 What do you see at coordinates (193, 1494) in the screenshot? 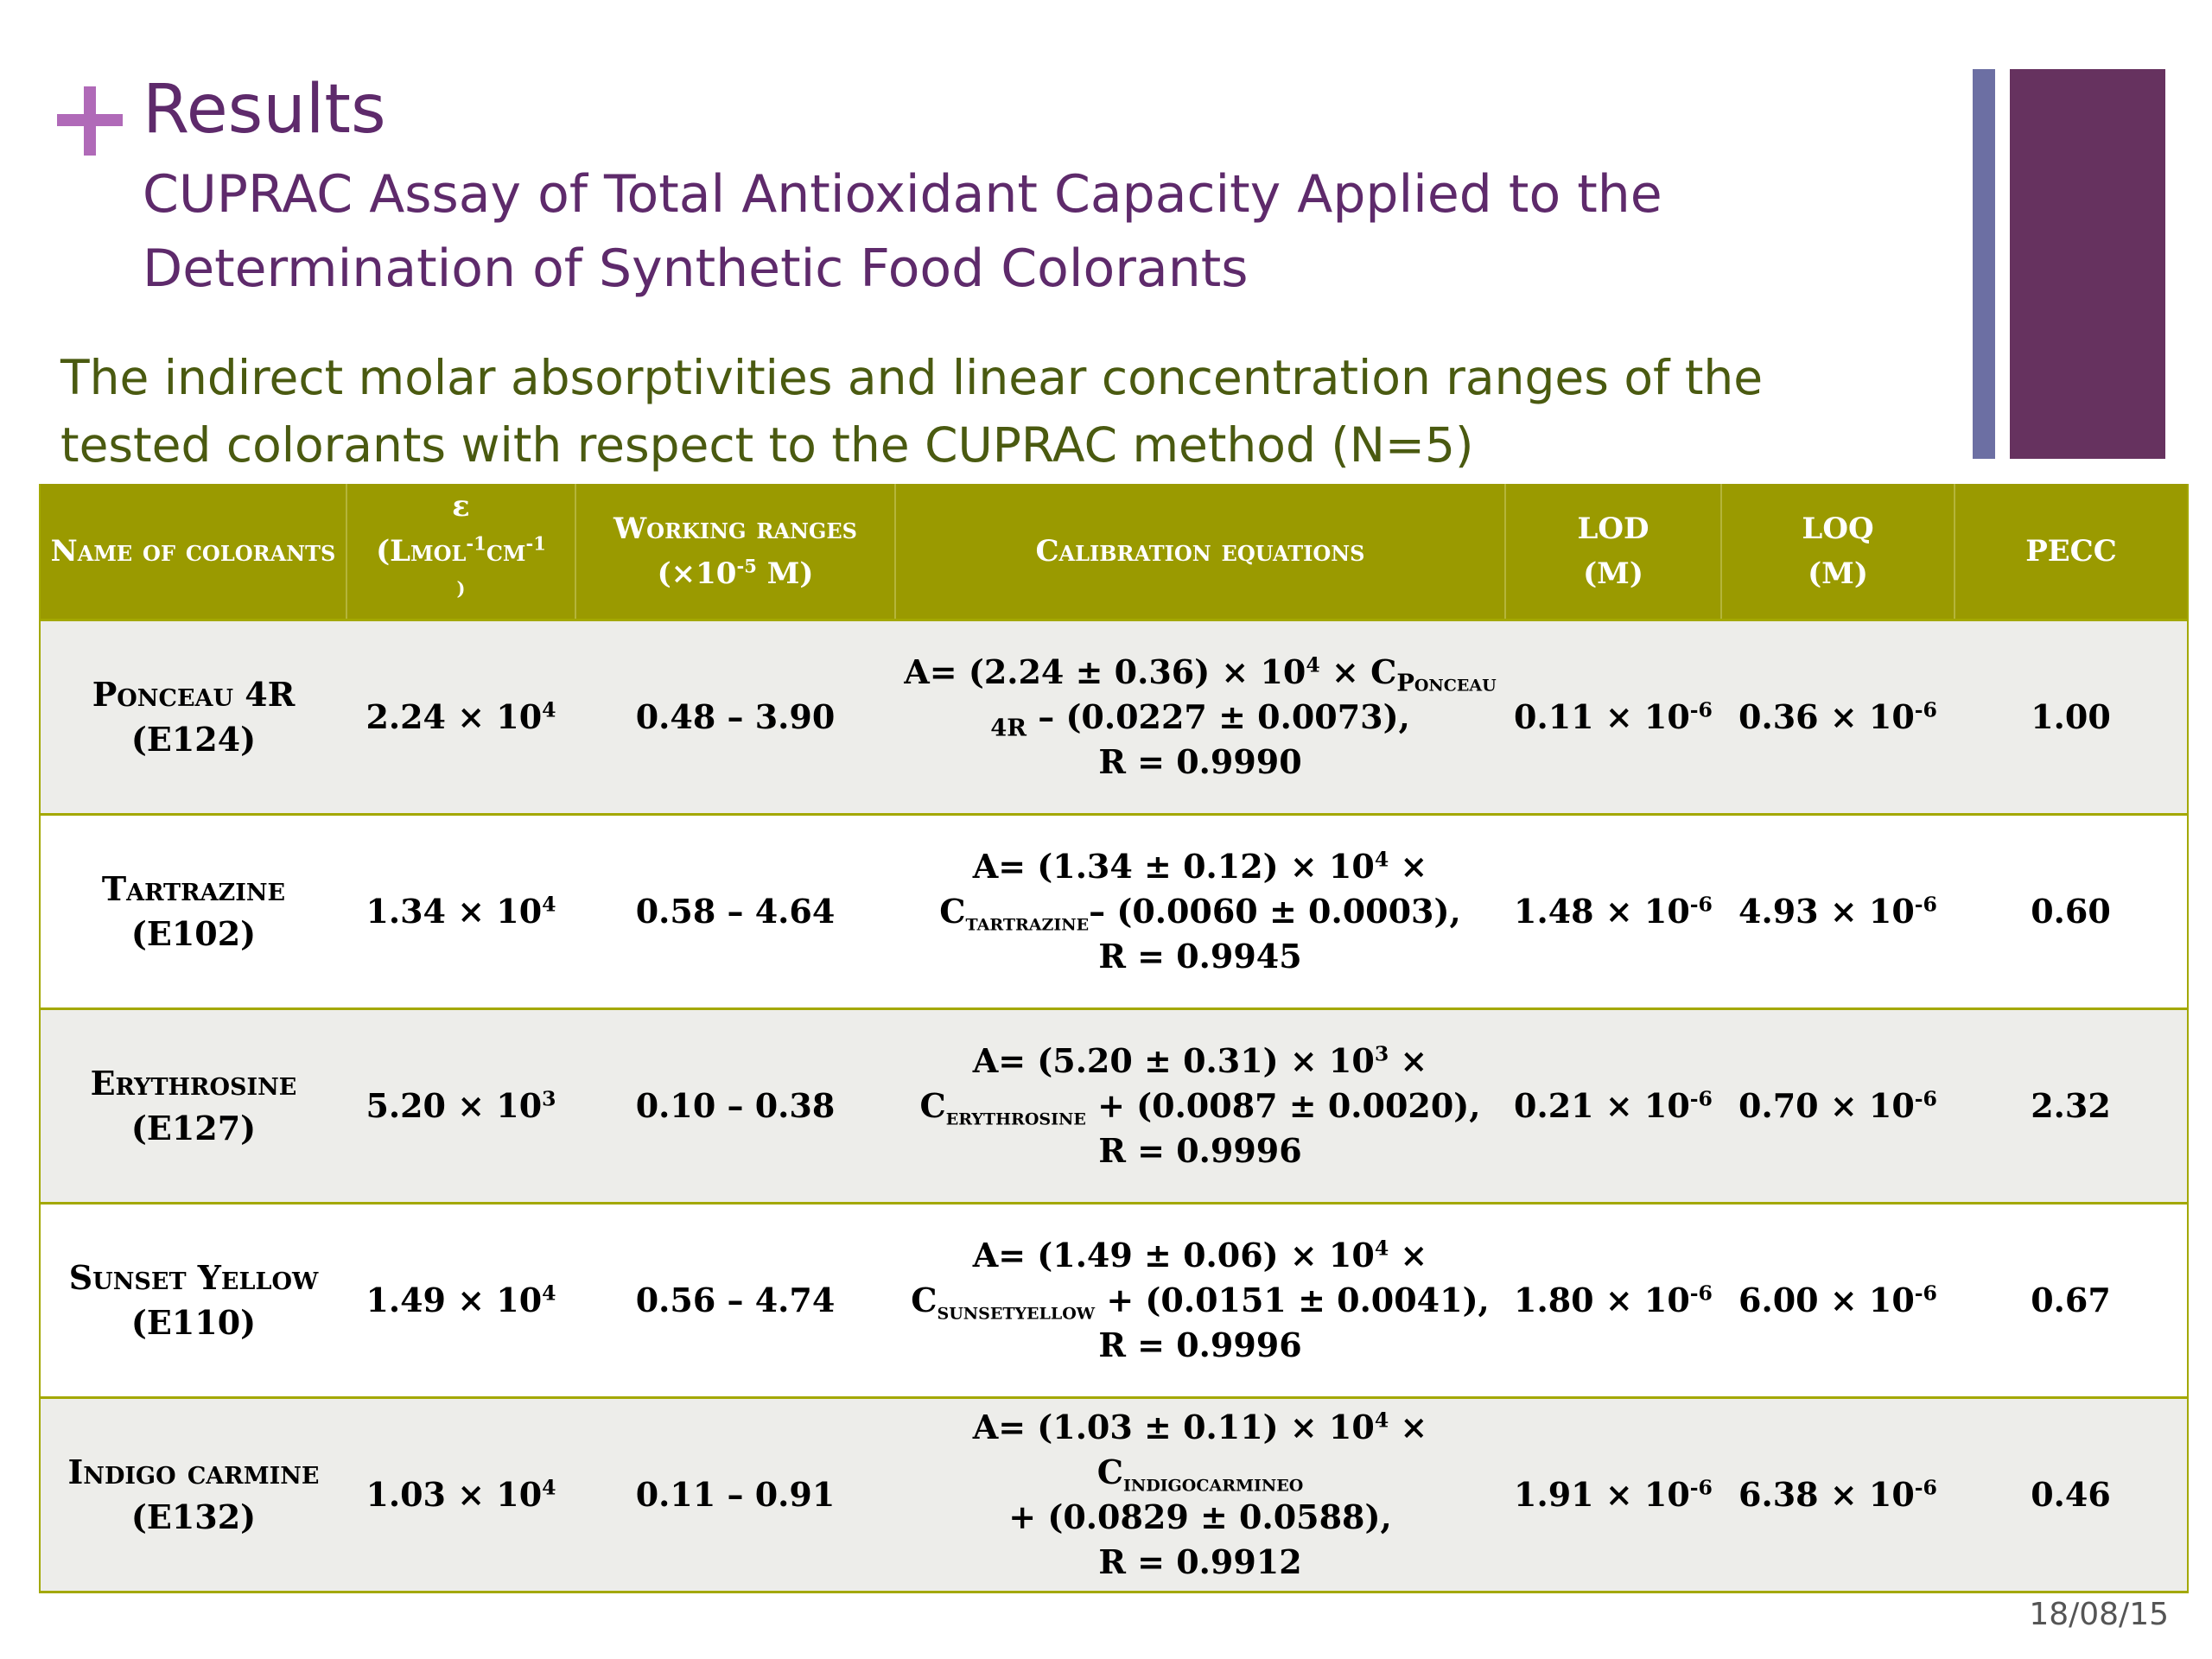
I see `colorant-name: Indigo carmine (E132)` at bounding box center [193, 1494].